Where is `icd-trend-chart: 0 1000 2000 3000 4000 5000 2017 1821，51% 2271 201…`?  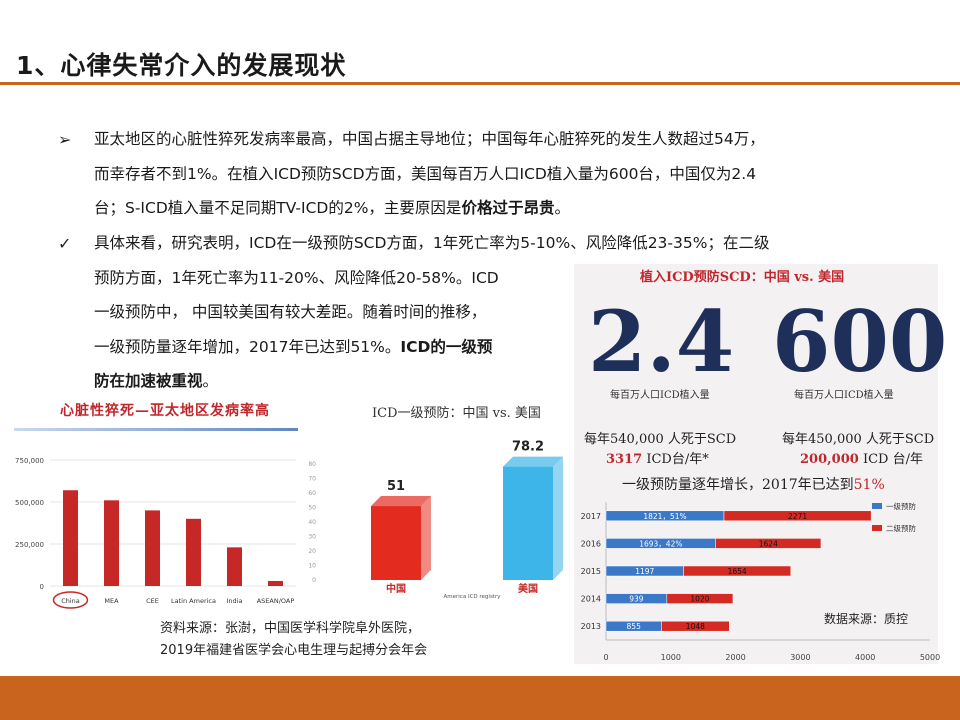
icd-trend-chart: 0 1000 2000 3000 4000 5000 2017 1821，51% 2271 201… is located at coordinates (761, 581).